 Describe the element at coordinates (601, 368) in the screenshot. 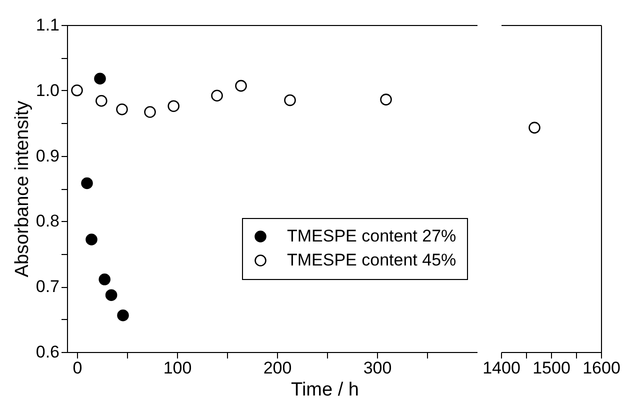

I see `x-tick-label: 1600` at that location.